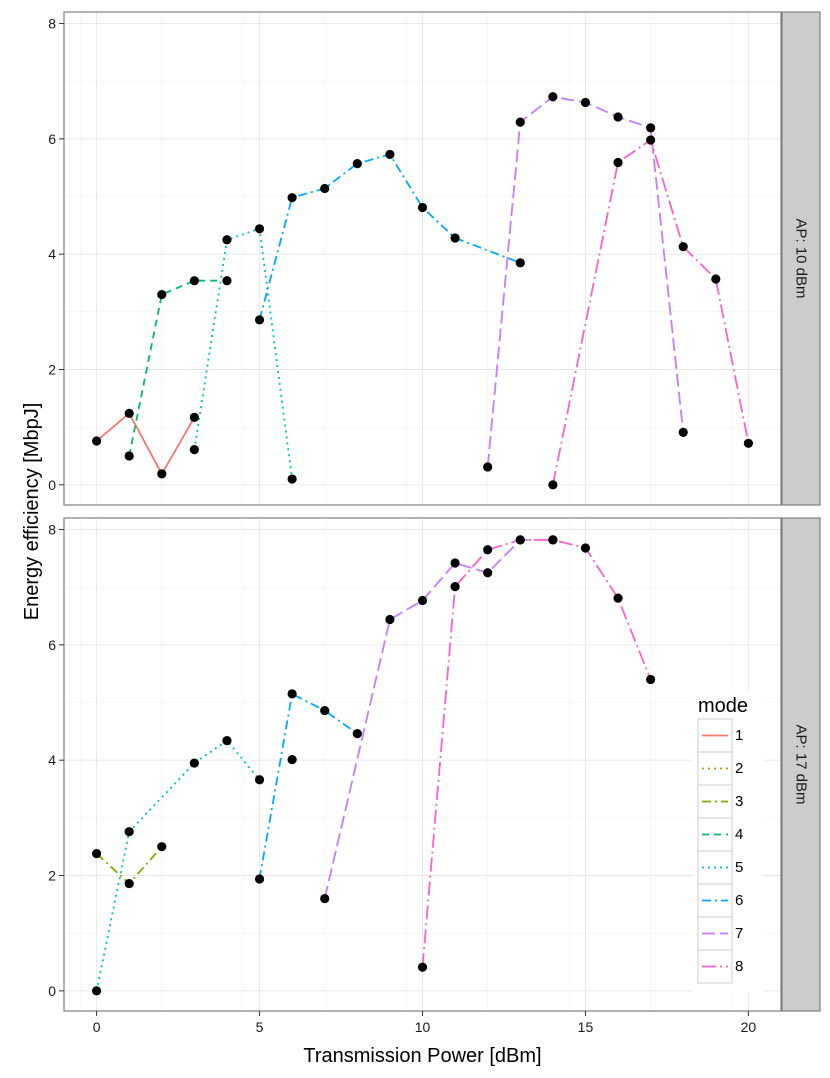 The height and width of the screenshot is (1078, 830). I want to click on facet-strip-label: AP: 10 dBm, so click(801, 258).